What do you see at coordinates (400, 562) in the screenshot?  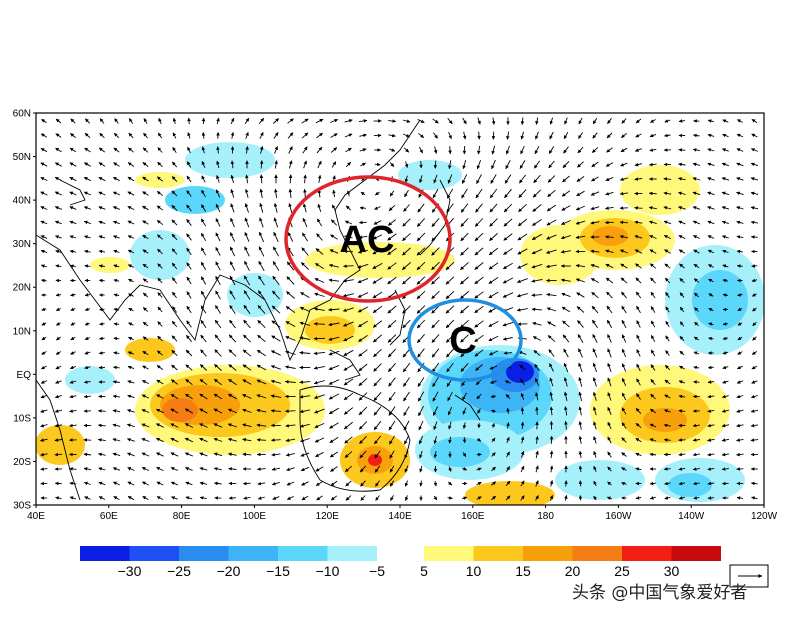 I see `colorbar: −30 −25 −20 −15 −10 −5 5 10 15 20 25 30` at bounding box center [400, 562].